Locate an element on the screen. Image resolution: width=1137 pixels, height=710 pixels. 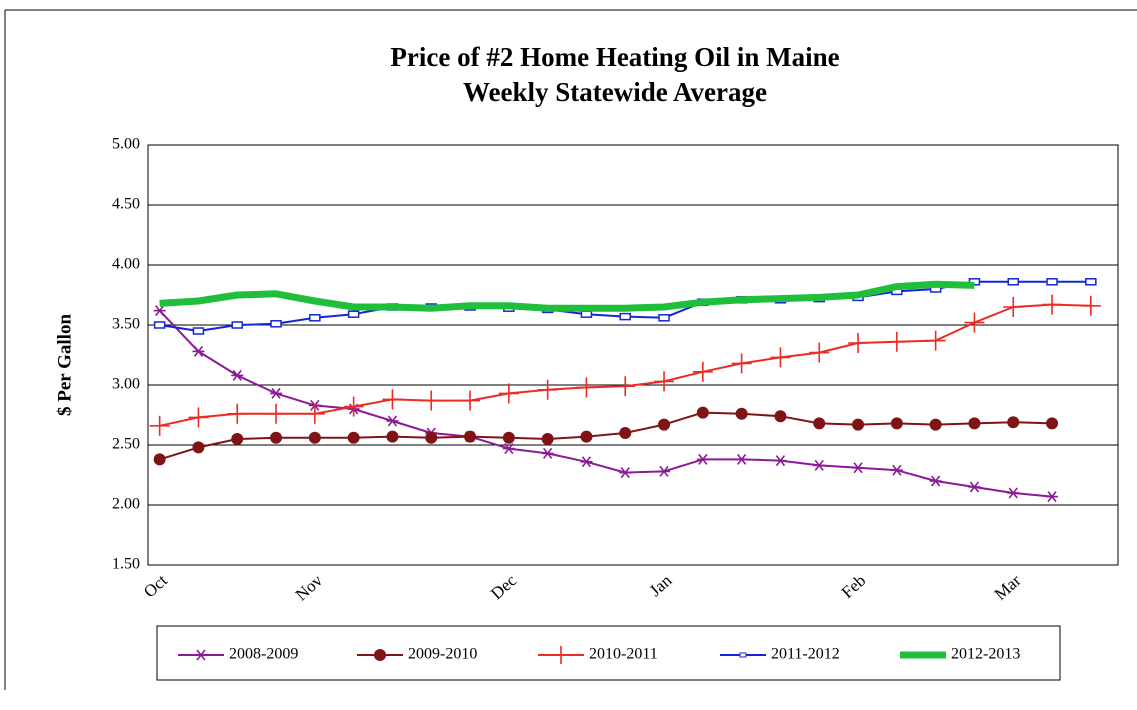
legend-label: 2011-2012 is located at coordinates (805, 654).